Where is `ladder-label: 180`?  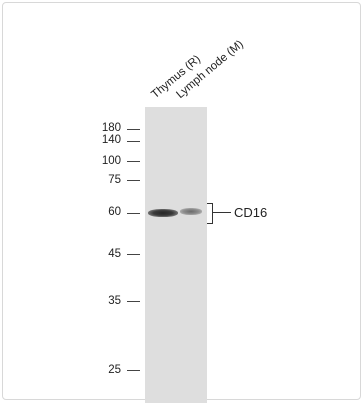 ladder-label: 180 is located at coordinates (111, 128).